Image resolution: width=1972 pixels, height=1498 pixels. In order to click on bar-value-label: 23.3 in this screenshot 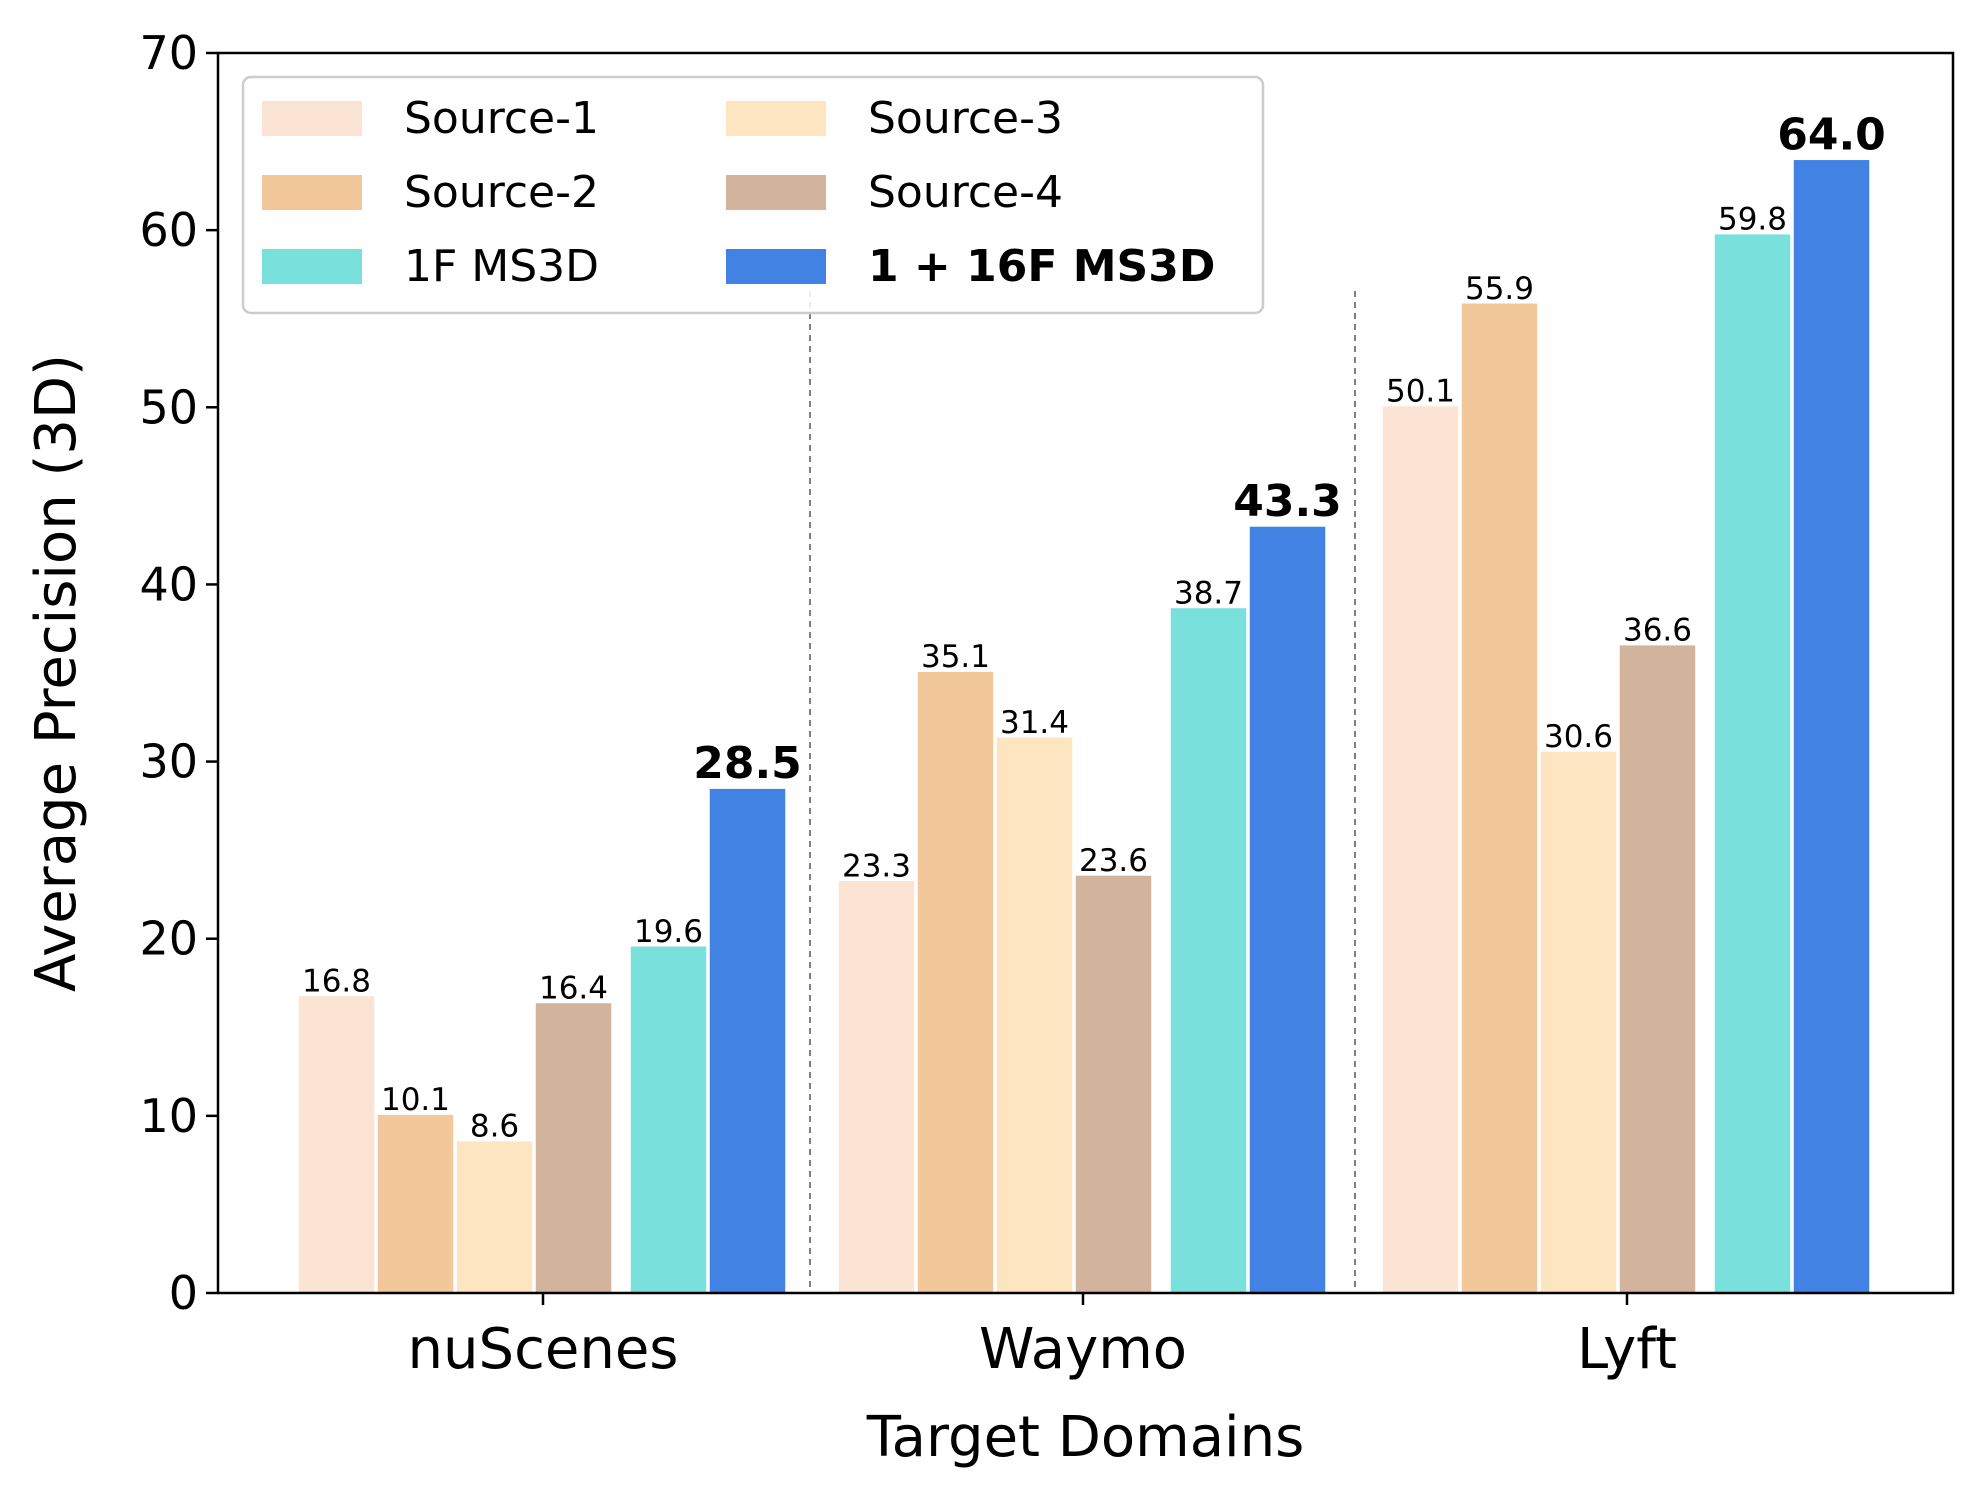, I will do `click(876, 866)`.